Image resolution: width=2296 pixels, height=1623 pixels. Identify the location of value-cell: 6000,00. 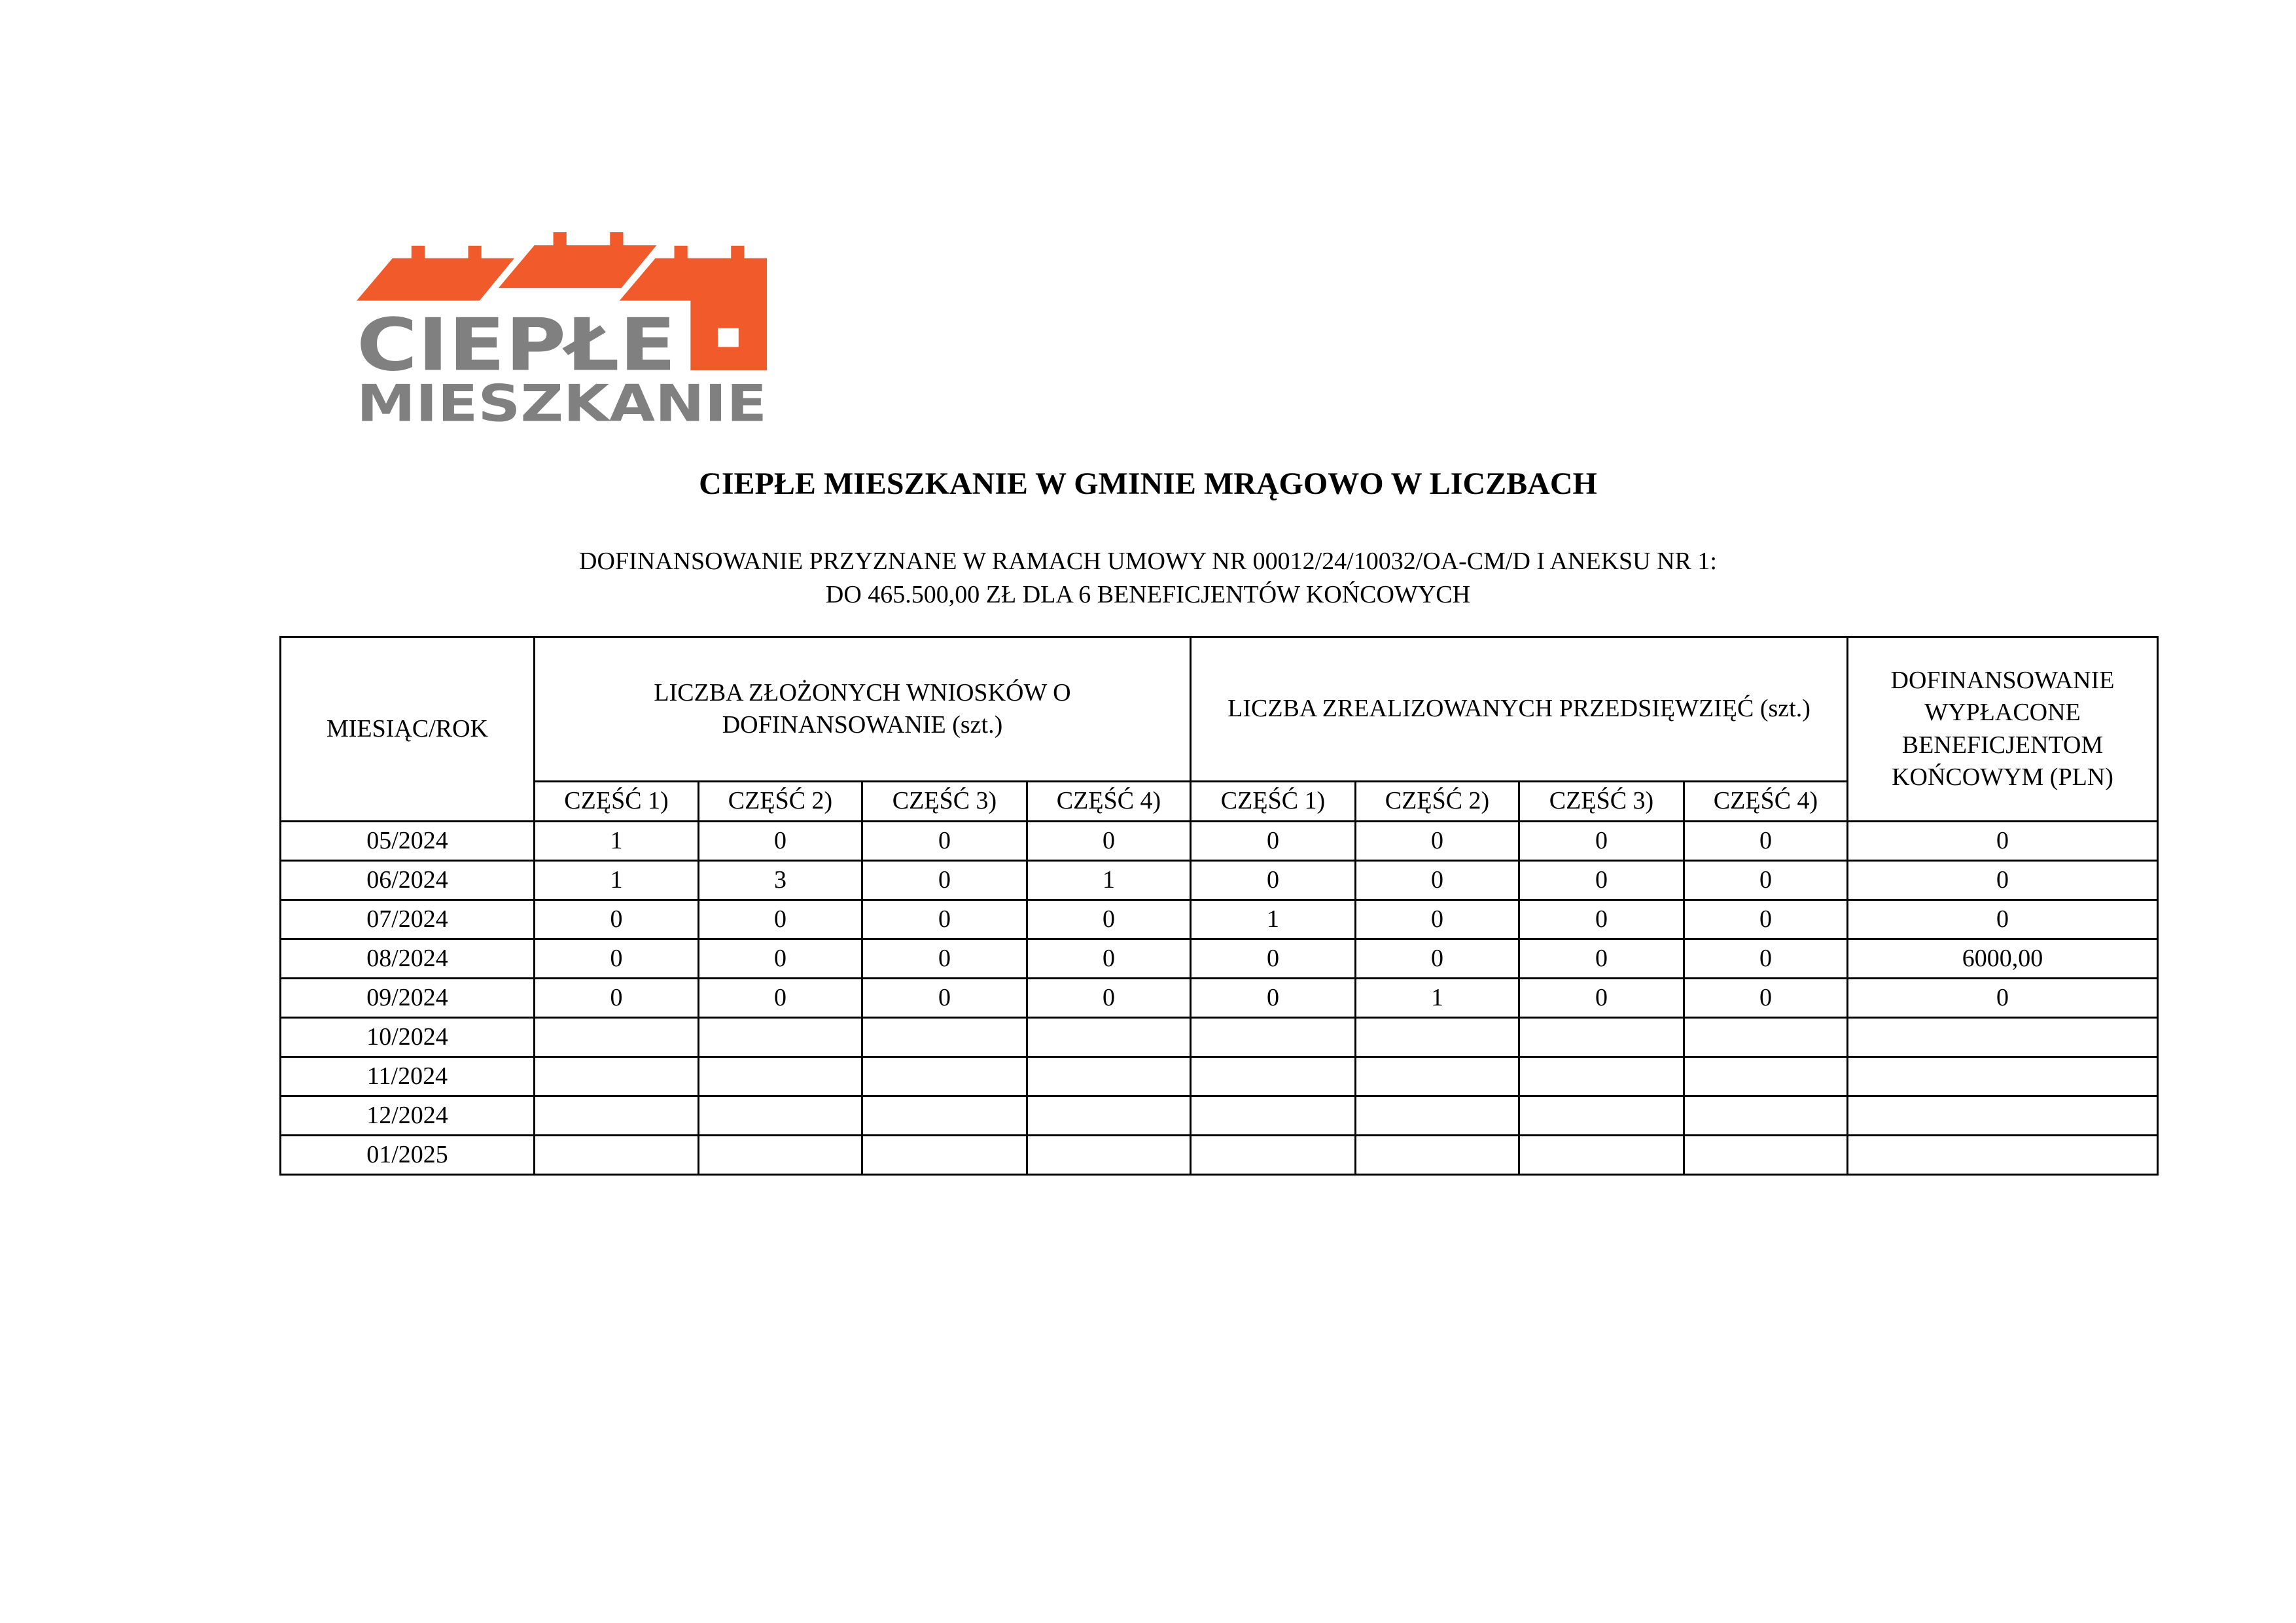
(2002, 959).